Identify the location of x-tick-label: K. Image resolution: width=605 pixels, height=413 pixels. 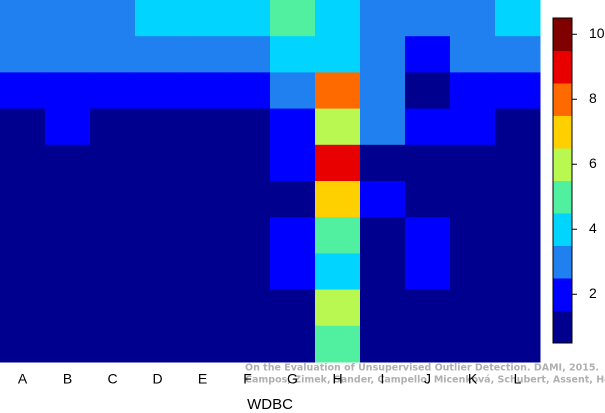
(473, 379).